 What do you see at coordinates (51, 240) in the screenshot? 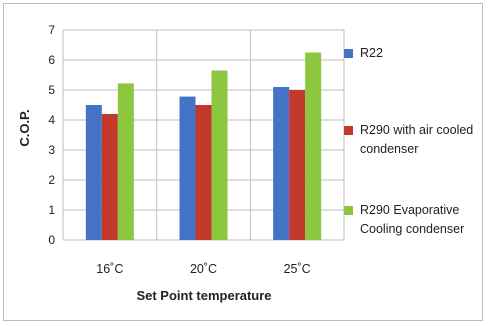
I see `y-tick-label: 0` at bounding box center [51, 240].